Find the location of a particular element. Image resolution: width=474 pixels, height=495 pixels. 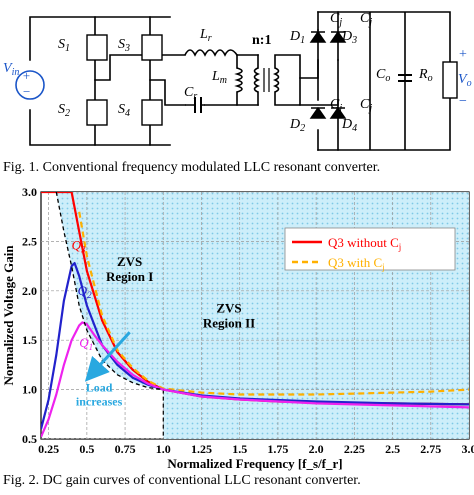

vin-minus: − is located at coordinates (26, 91).